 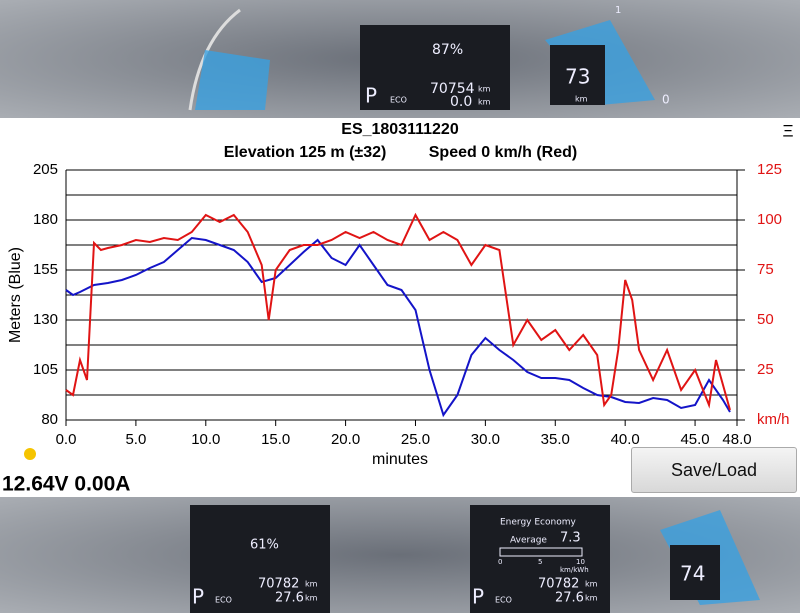 I want to click on economy-title: Energy Economy, so click(x=538, y=523).